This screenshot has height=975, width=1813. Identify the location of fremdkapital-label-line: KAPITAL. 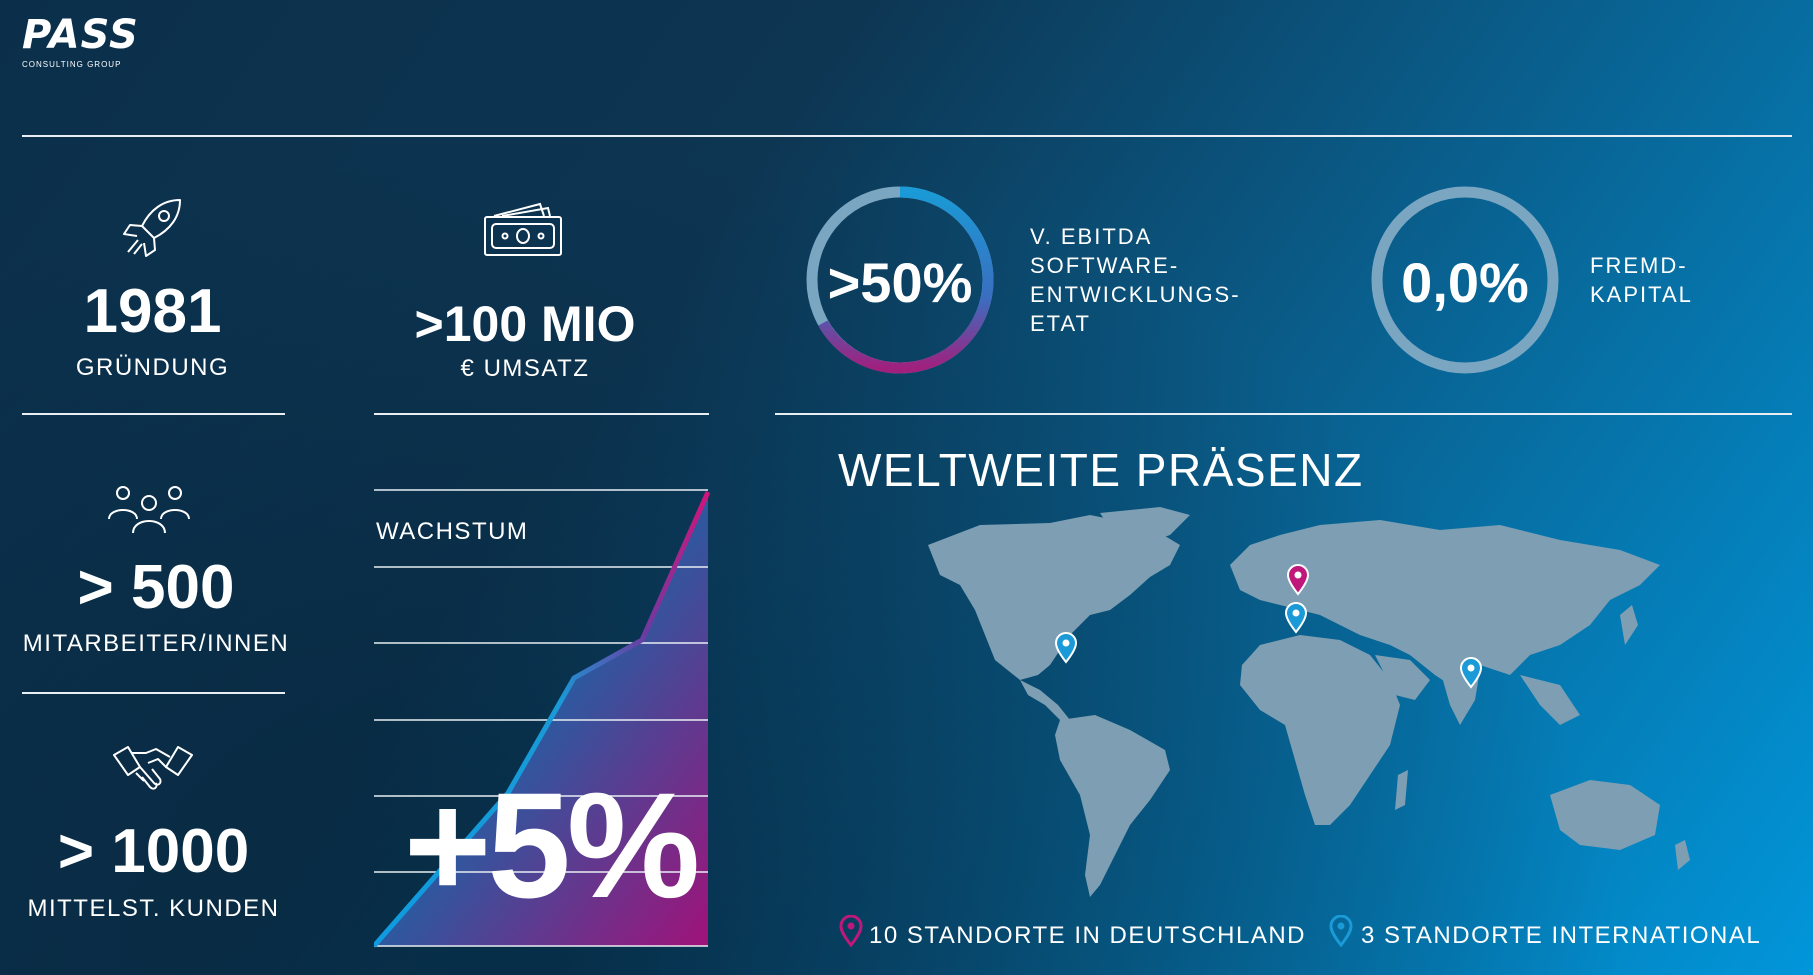
(1641, 294).